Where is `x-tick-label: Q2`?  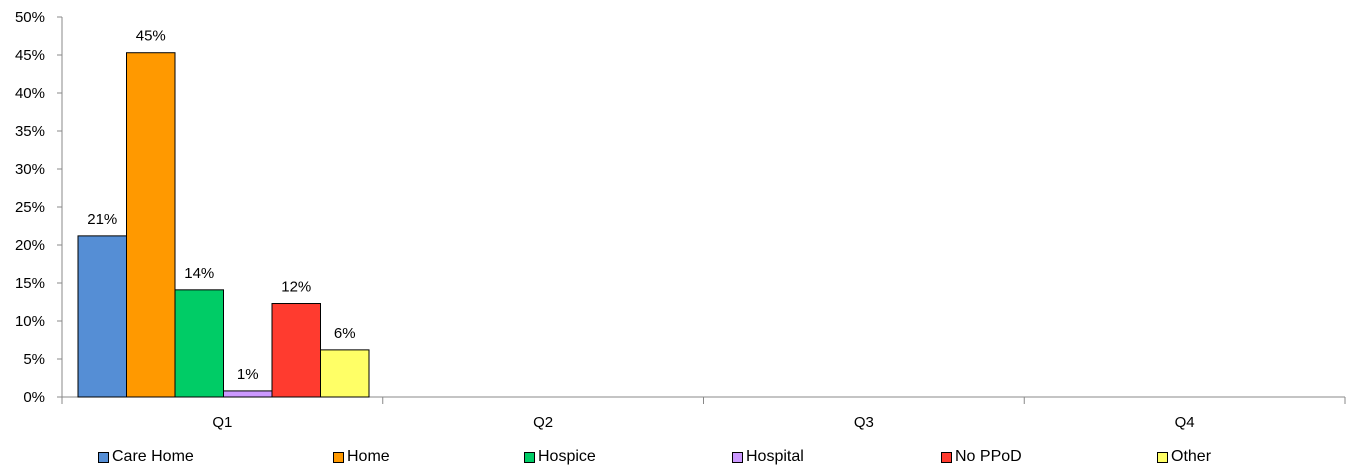
x-tick-label: Q2 is located at coordinates (543, 422).